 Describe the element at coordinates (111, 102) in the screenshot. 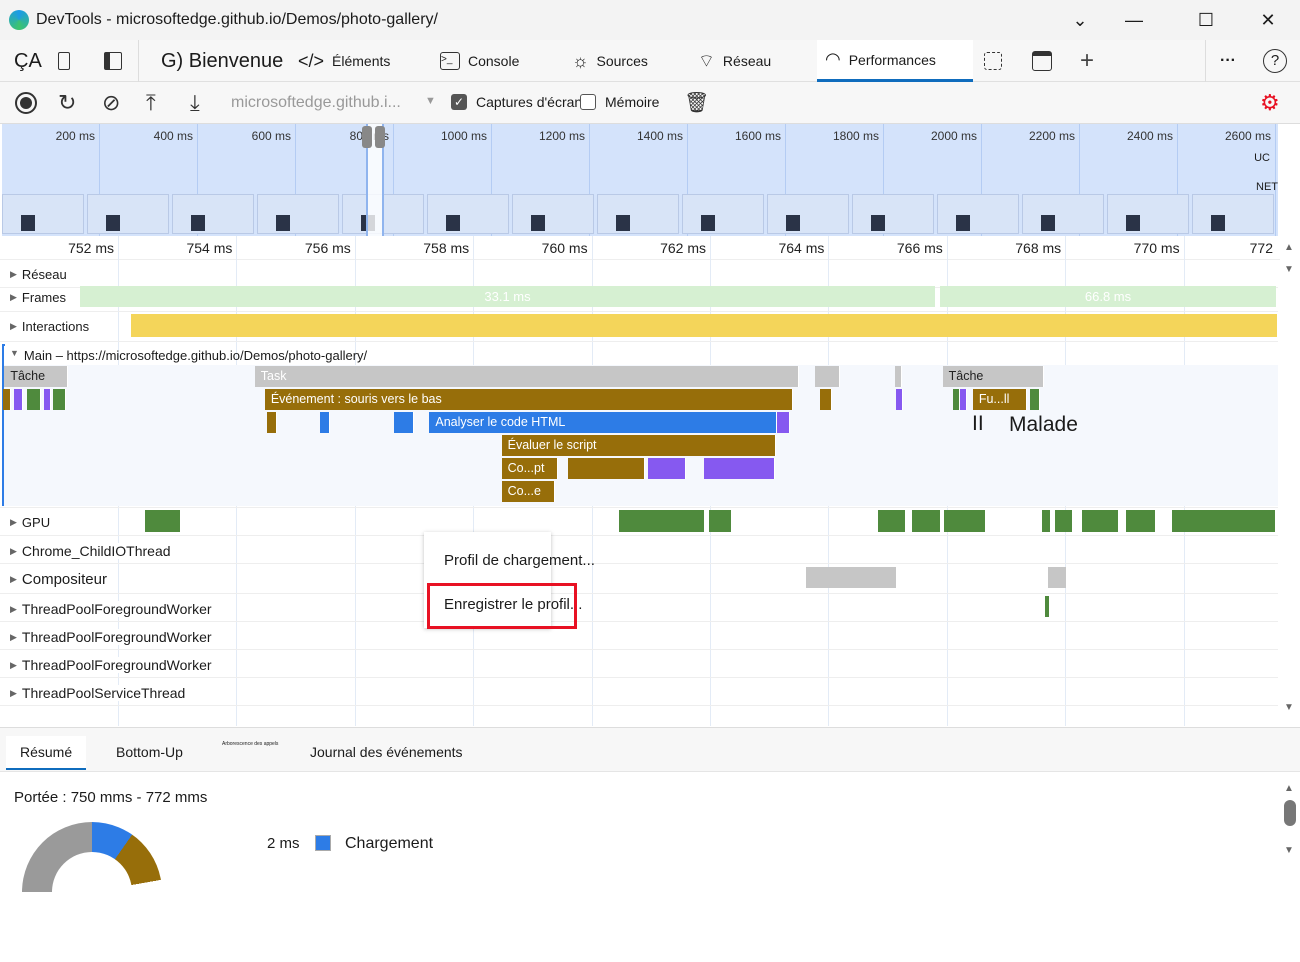

I see `clear-button: ⊘` at that location.